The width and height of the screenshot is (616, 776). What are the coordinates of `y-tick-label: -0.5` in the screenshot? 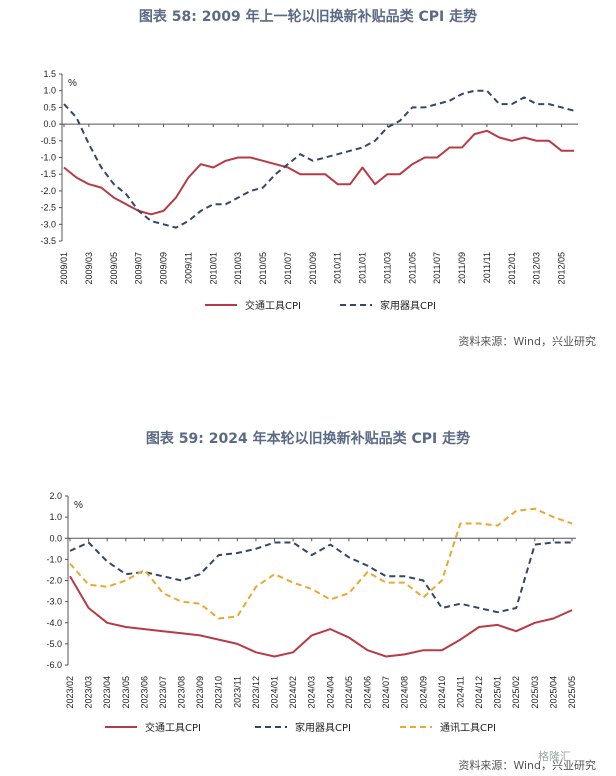 It's located at (48, 141).